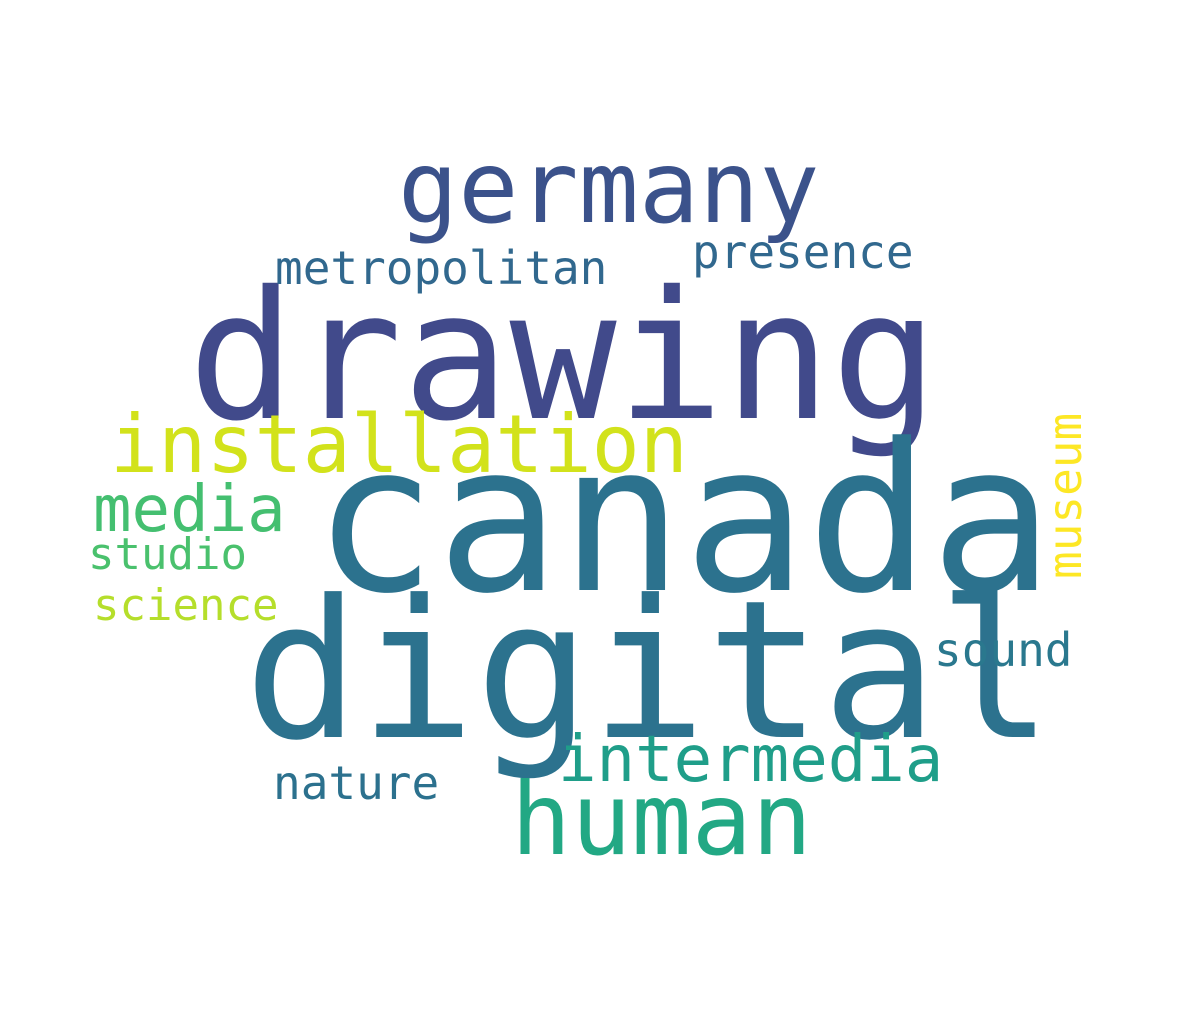 The image size is (1190, 1028). I want to click on word-human: human, so click(662, 819).